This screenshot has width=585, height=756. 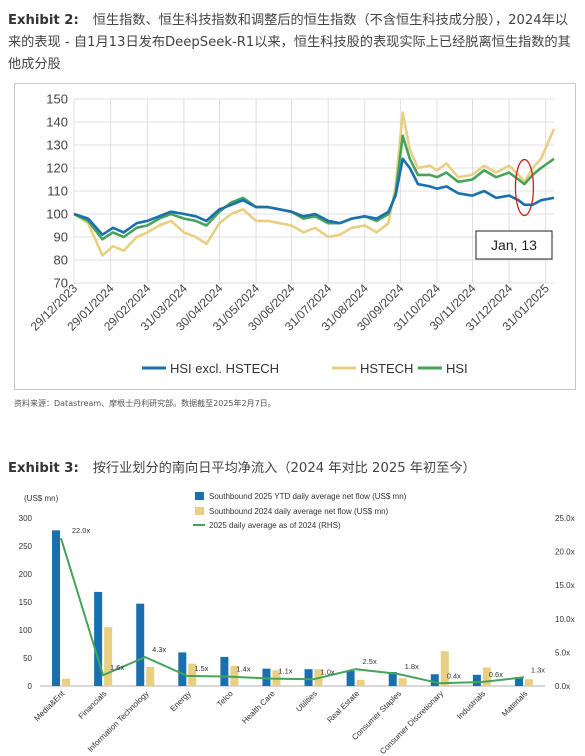 What do you see at coordinates (562, 652) in the screenshot?
I see `right-y-tick-label: 5.0x` at bounding box center [562, 652].